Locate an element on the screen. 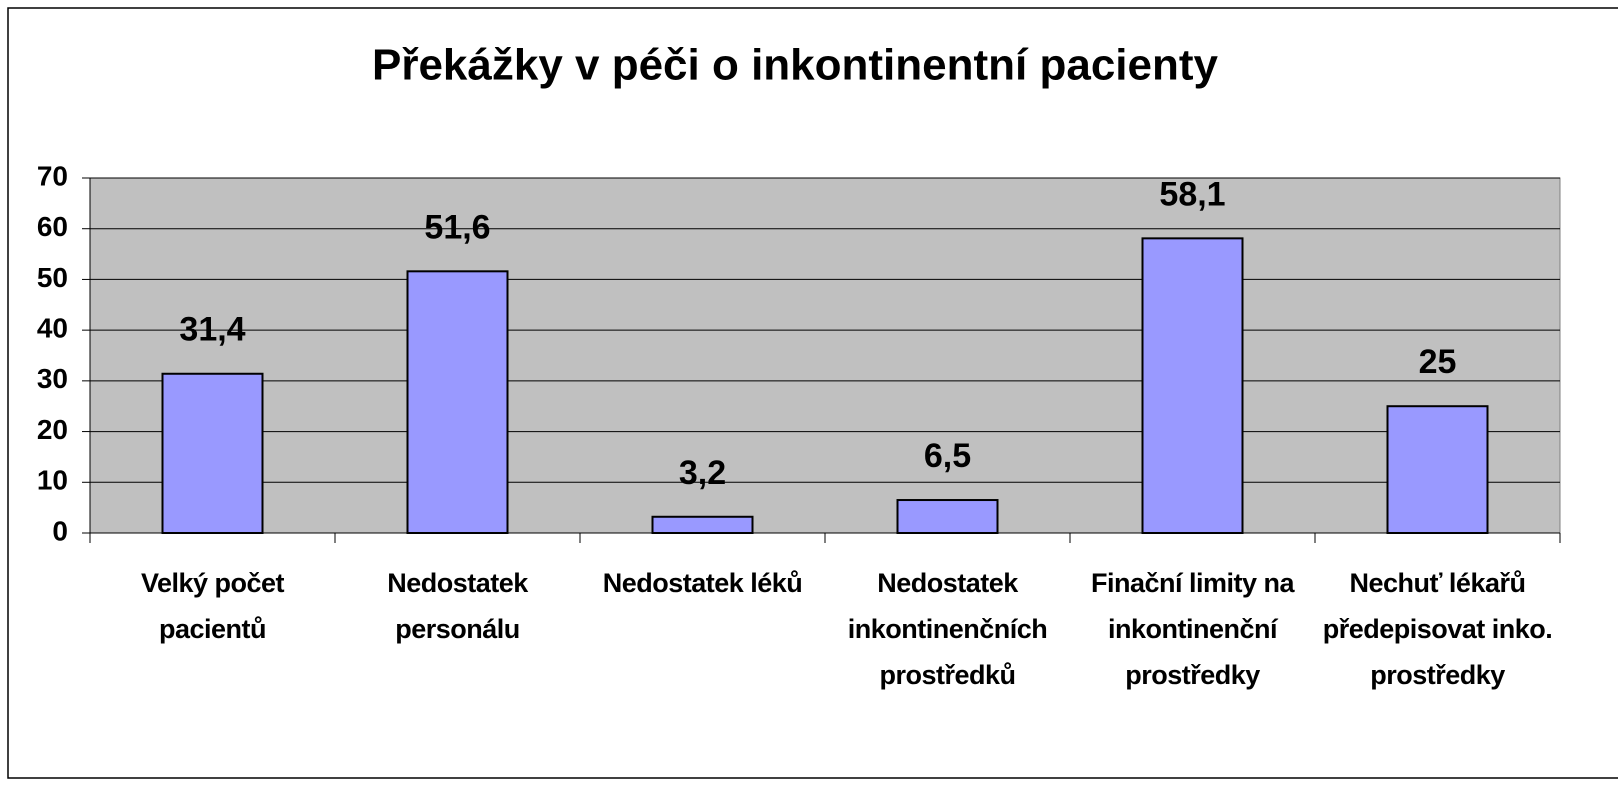 The width and height of the screenshot is (1618, 803). x-tick-label: Velký počet pacientů is located at coordinates (212, 606).